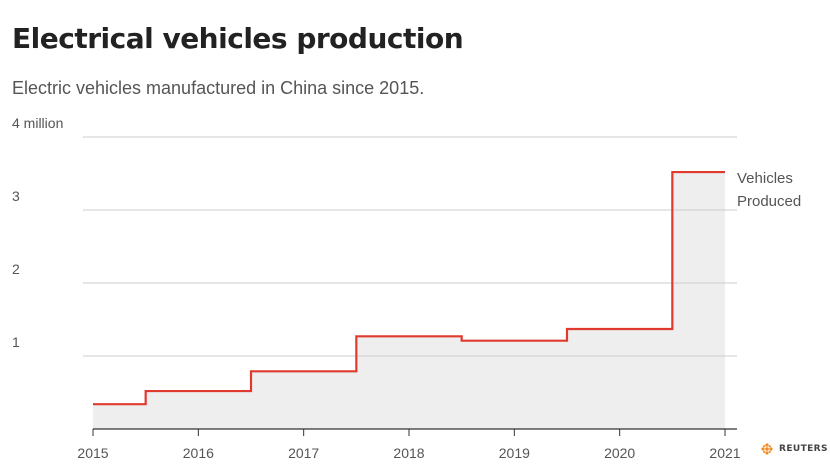  What do you see at coordinates (198, 453) in the screenshot?
I see `x-tick-label: 2016` at bounding box center [198, 453].